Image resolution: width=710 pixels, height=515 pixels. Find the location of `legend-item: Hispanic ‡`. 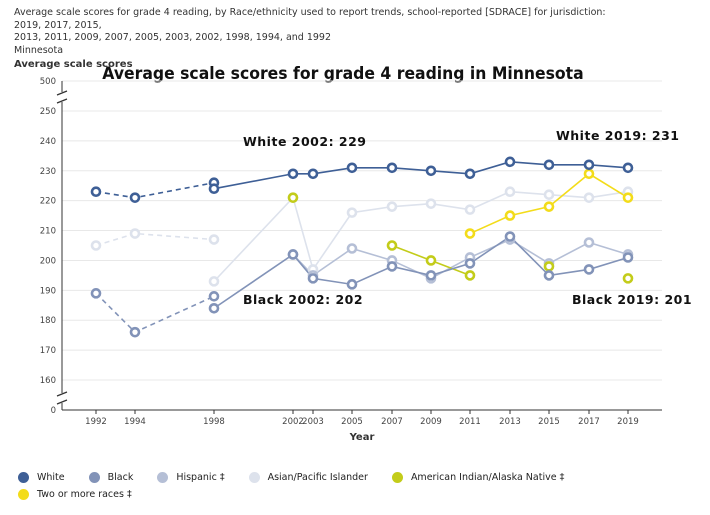

legend-item: Hispanic ‡ is located at coordinates (191, 477).